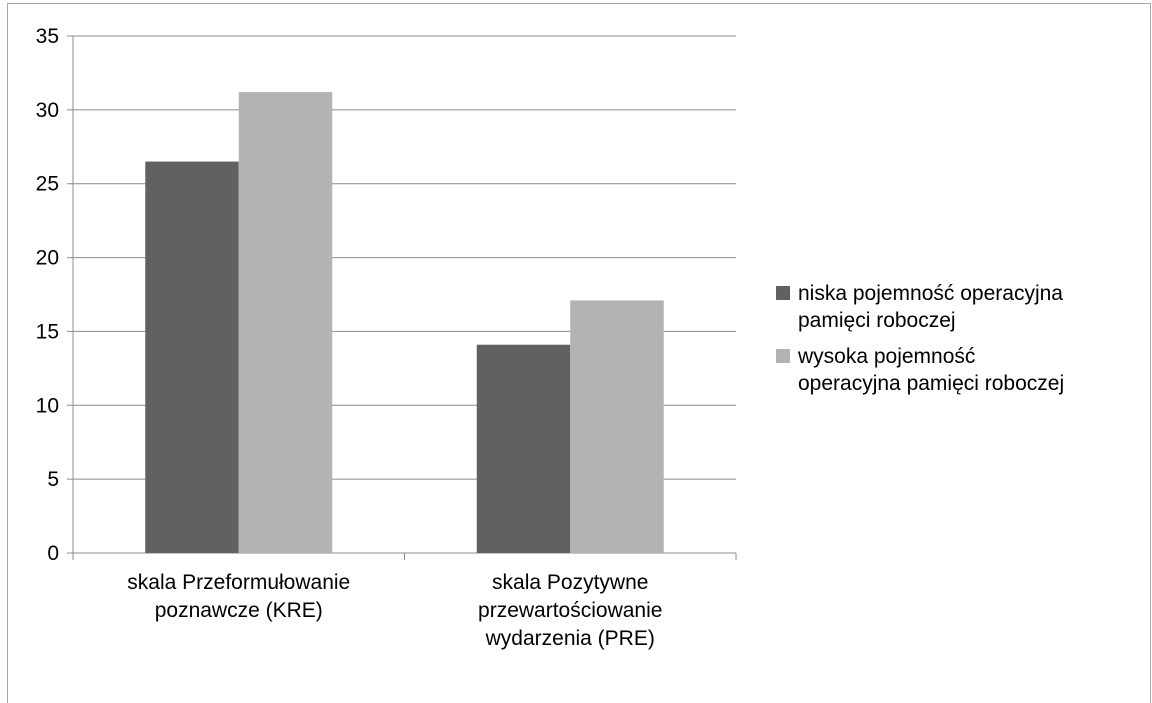 The image size is (1152, 703). Describe the element at coordinates (47, 110) in the screenshot. I see `y-tick-label: 30` at that location.